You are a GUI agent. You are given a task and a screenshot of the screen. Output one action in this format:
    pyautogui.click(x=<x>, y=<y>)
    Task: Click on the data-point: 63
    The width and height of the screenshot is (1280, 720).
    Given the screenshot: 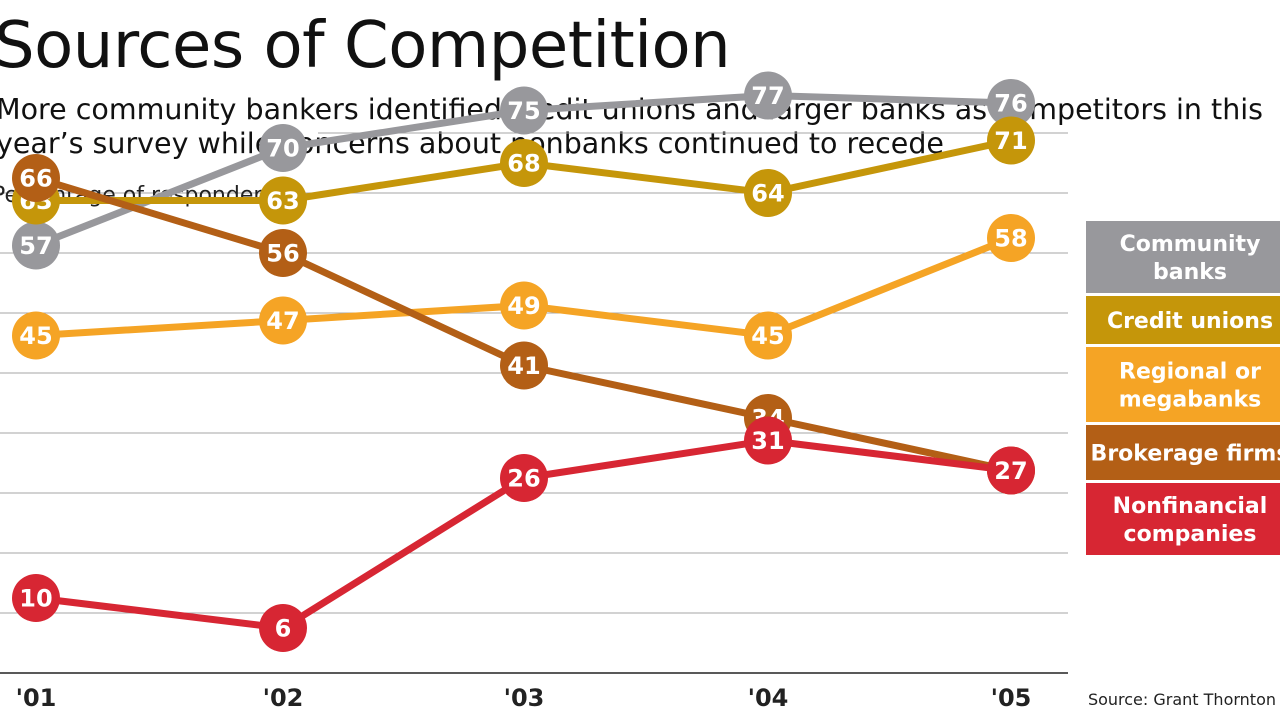 What is the action you would take?
    pyautogui.click(x=283, y=200)
    